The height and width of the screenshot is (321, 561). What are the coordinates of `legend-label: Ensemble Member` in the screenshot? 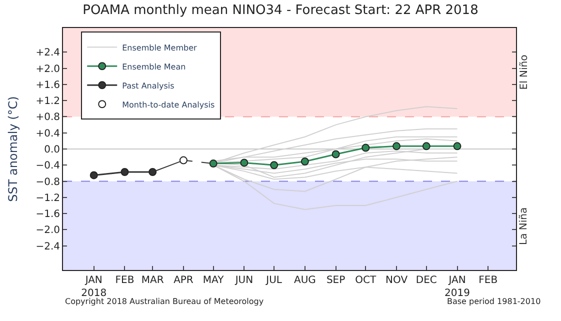 It's located at (160, 47).